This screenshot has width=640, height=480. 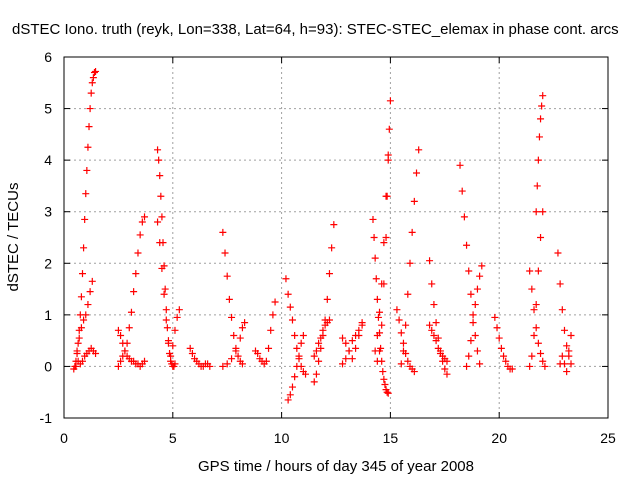 I want to click on x-tick-label: 20, so click(x=499, y=438).